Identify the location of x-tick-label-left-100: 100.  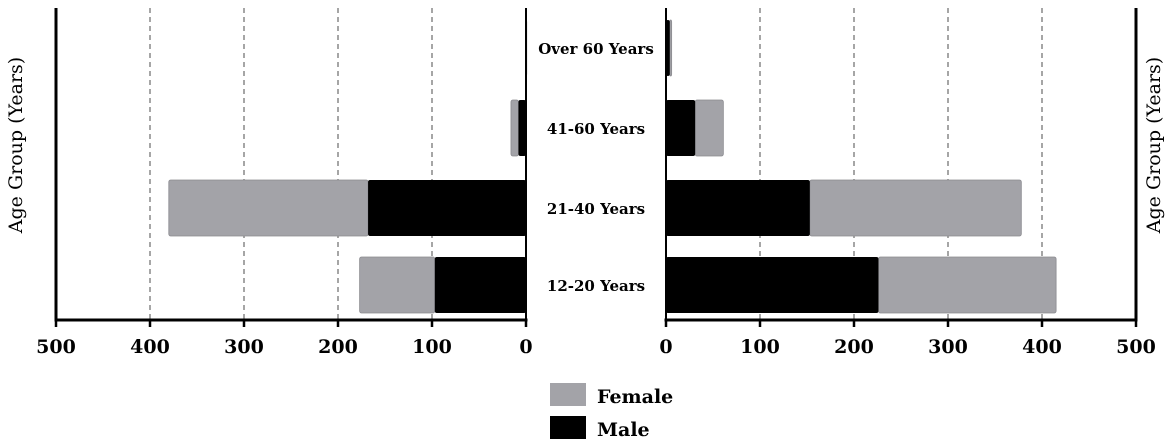
(432, 347).